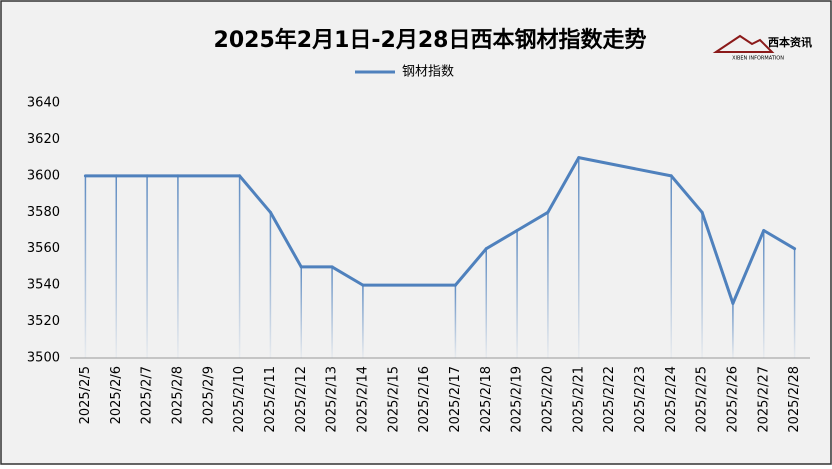  Describe the element at coordinates (547, 399) in the screenshot. I see `x-tick-label: 2025/2/20` at that location.